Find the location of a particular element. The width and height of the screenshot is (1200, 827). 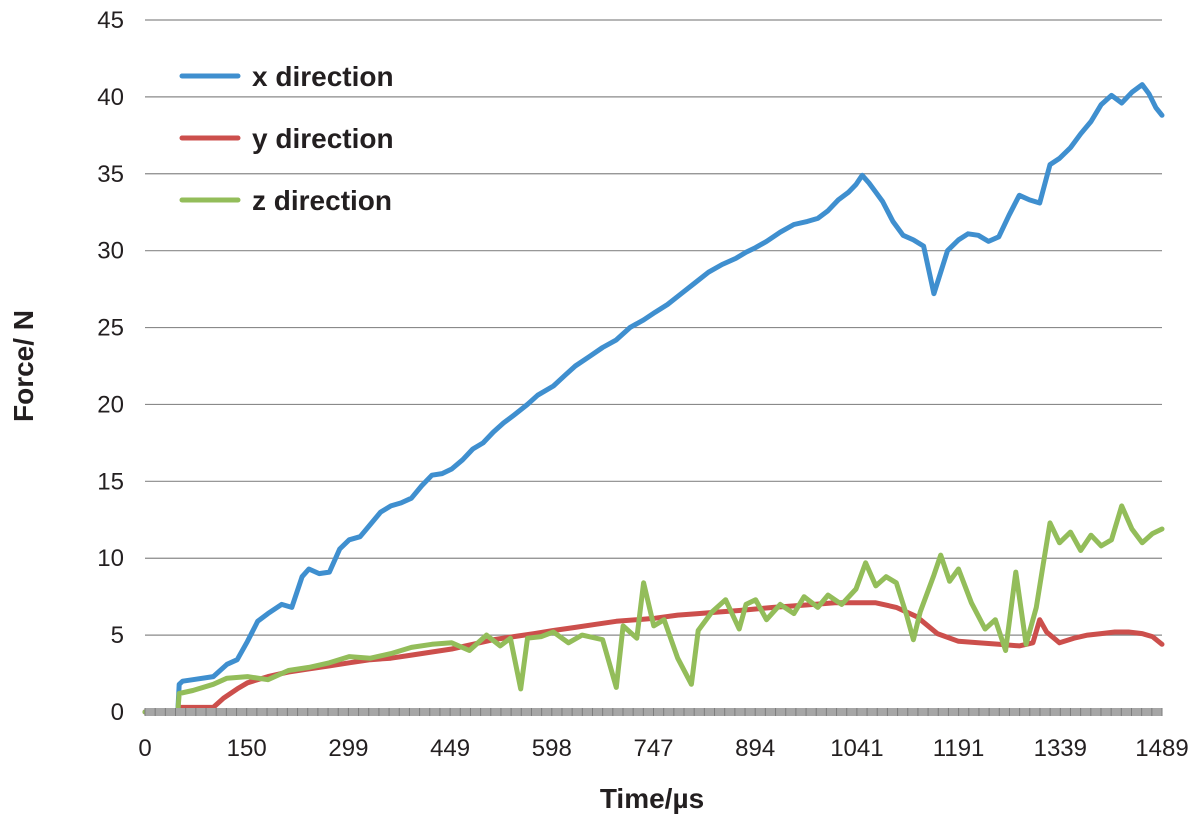

legend: x direction y direction z direction is located at coordinates (286, 138).